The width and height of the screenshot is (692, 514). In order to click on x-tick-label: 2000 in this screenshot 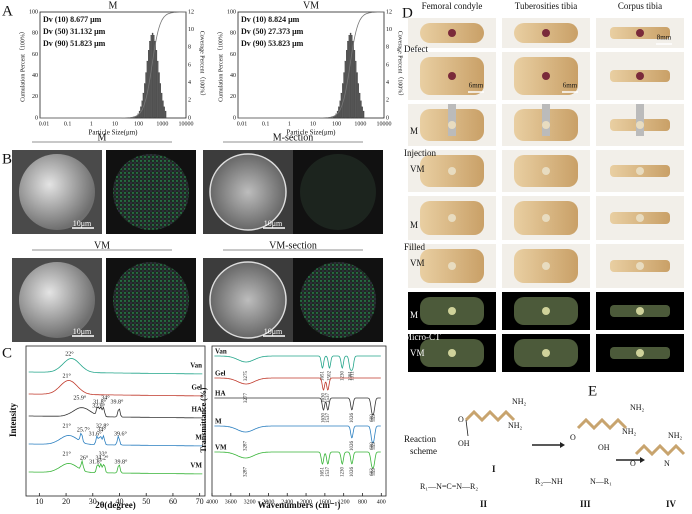, I will do `click(306, 502)`.